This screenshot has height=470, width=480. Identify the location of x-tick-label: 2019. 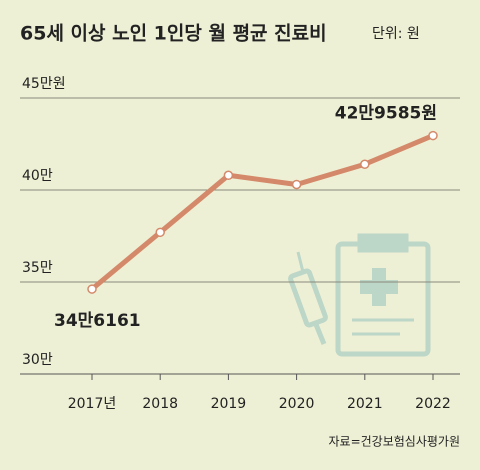
(229, 404).